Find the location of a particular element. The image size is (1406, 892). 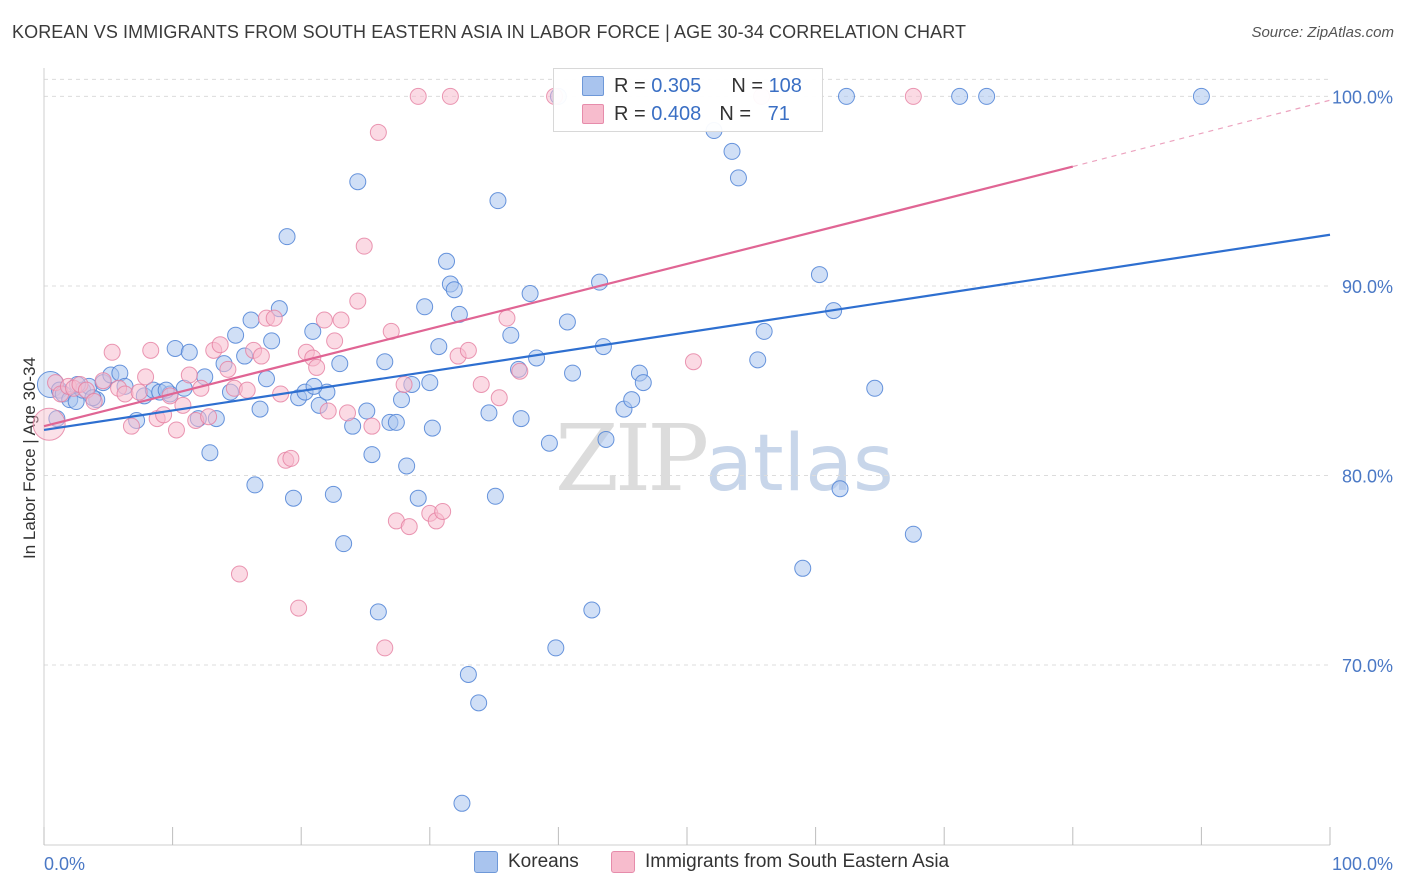

korean-r-label: R = is located at coordinates (630, 85).